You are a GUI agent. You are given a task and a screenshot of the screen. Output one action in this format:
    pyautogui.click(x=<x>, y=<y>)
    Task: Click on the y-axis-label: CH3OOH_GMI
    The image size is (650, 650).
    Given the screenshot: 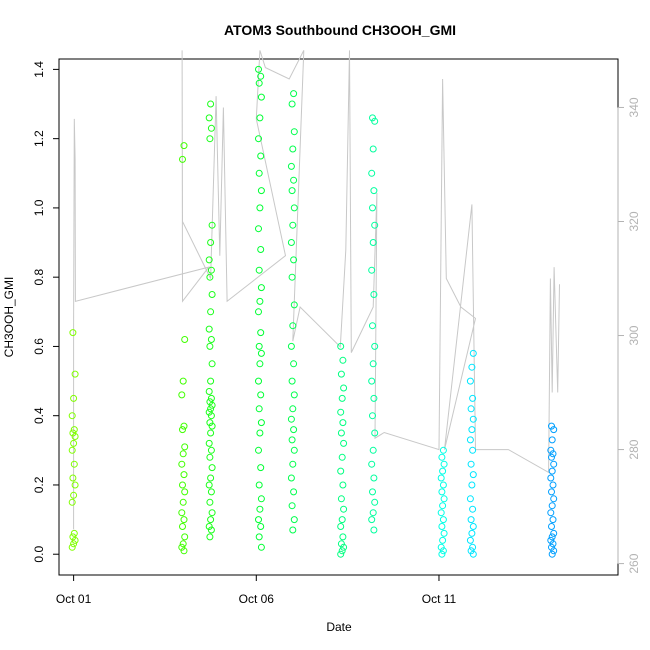 What is the action you would take?
    pyautogui.click(x=9, y=317)
    